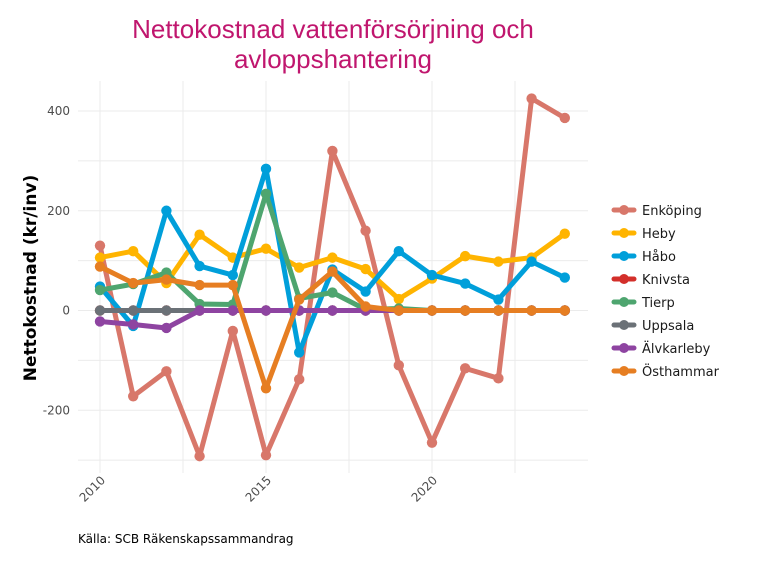  Describe the element at coordinates (659, 257) in the screenshot. I see `legend-label: Håbo` at that location.